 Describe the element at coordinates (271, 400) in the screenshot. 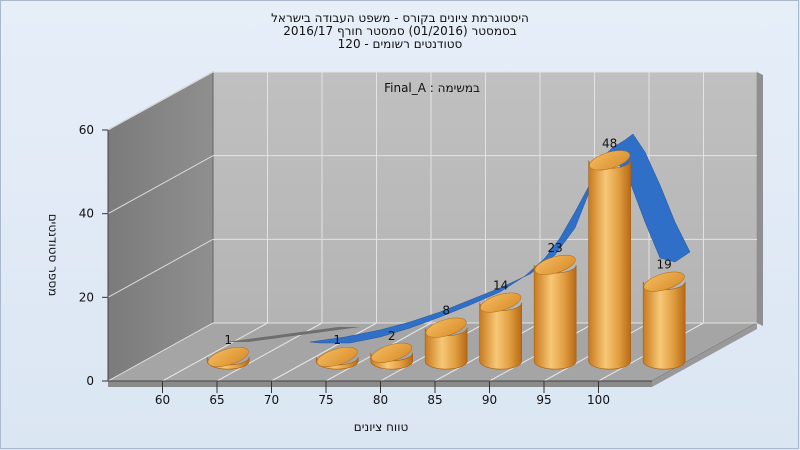

I see `x-tick-label: 70` at that location.